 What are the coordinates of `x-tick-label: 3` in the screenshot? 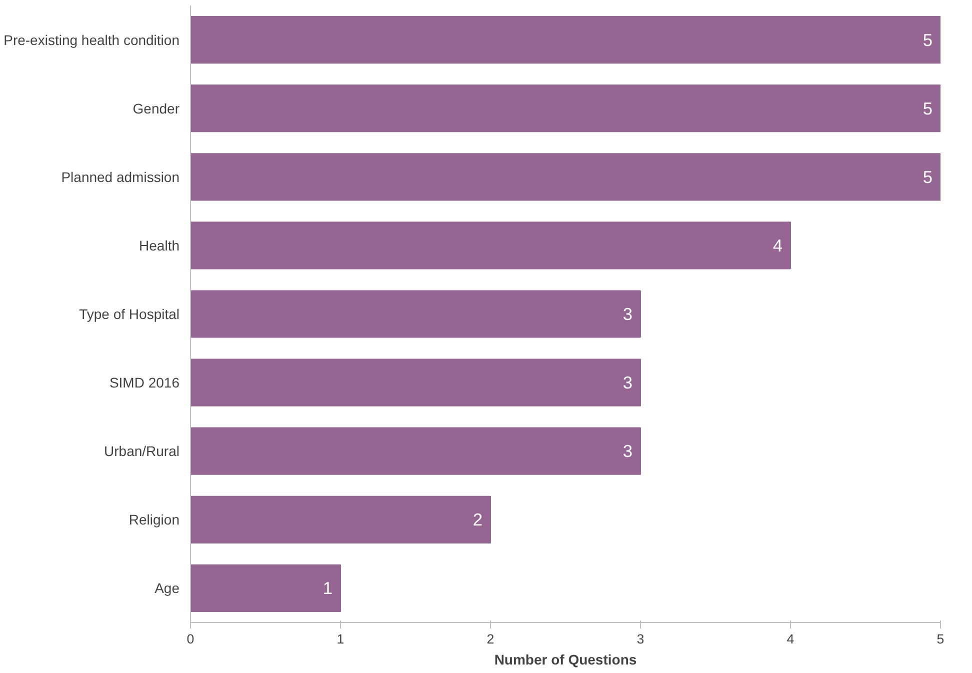 It's located at (640, 639).